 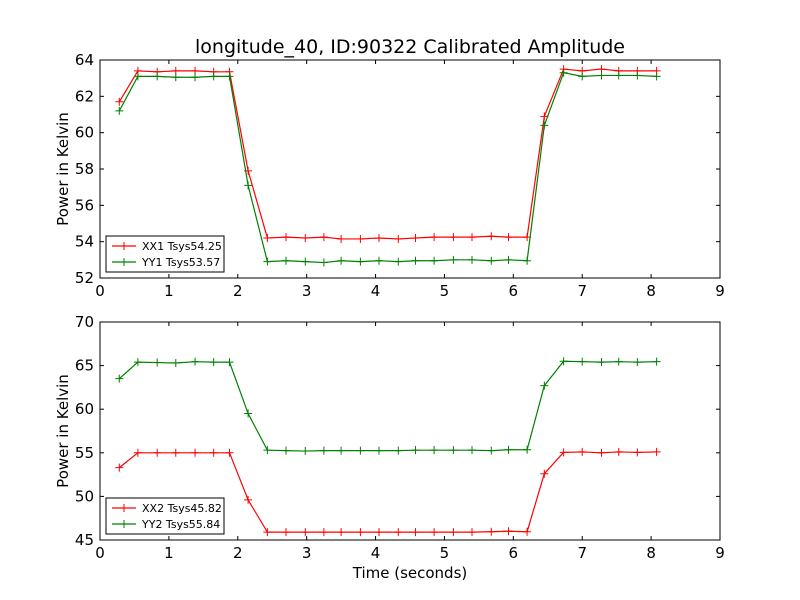 I want to click on y-tick-label: 60, so click(x=84, y=133).